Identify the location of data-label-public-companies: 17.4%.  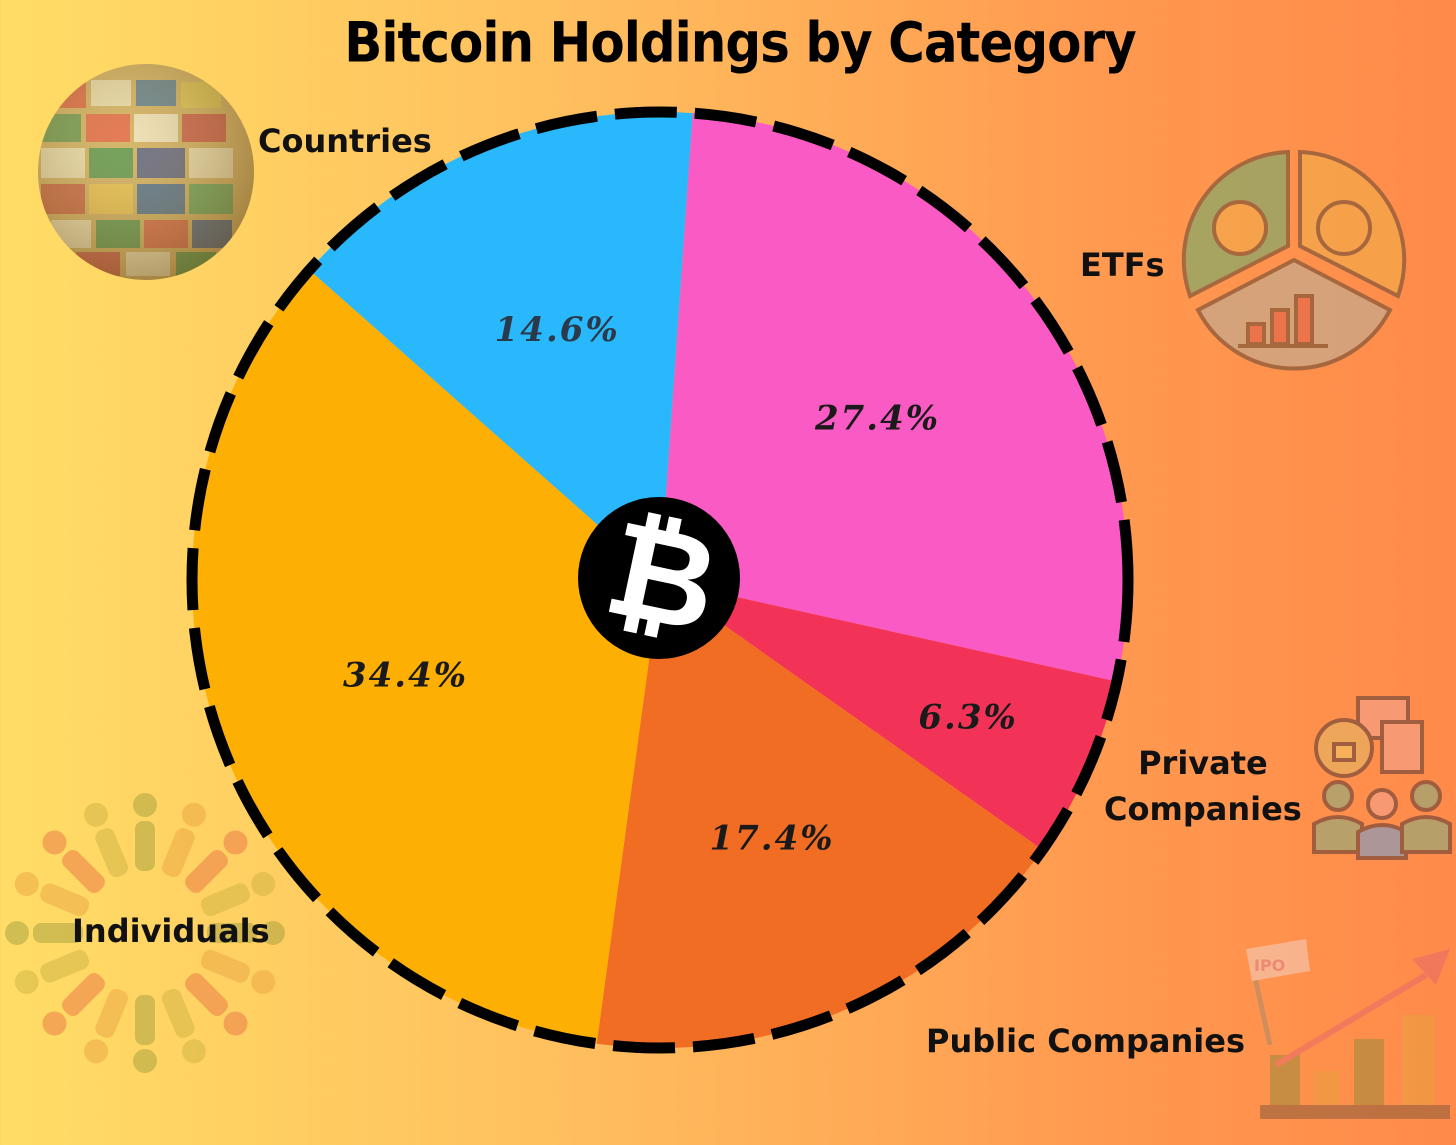
(771, 838).